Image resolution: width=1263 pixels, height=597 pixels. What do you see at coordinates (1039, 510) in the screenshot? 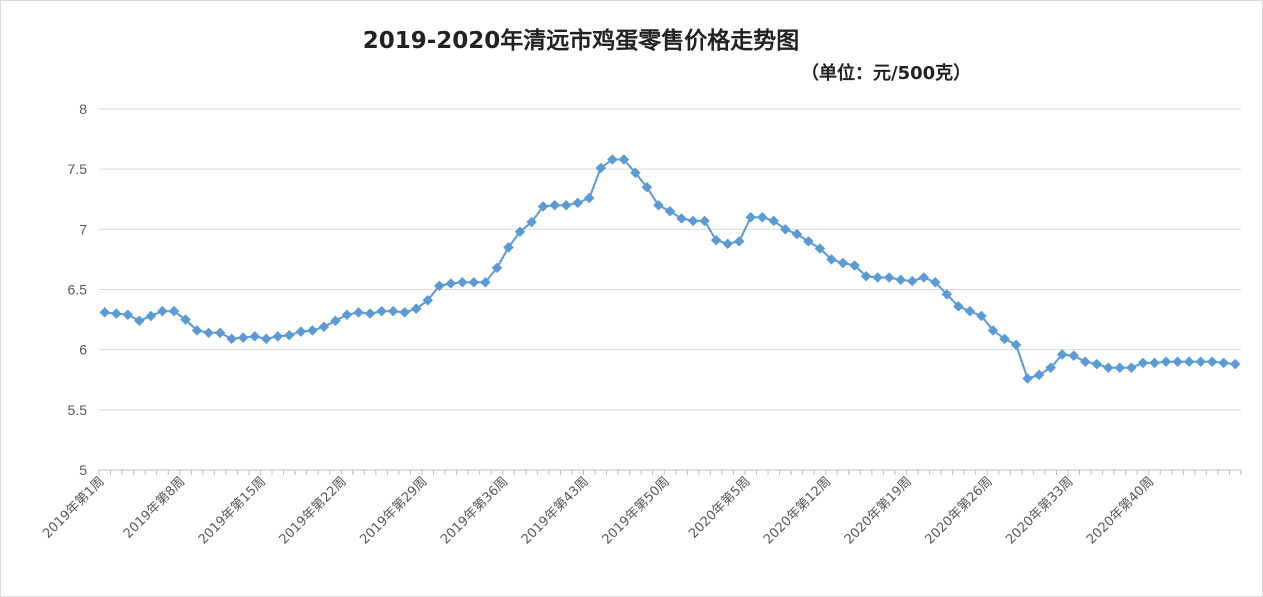
I see `x-tick-label: 2020年第33周` at bounding box center [1039, 510].